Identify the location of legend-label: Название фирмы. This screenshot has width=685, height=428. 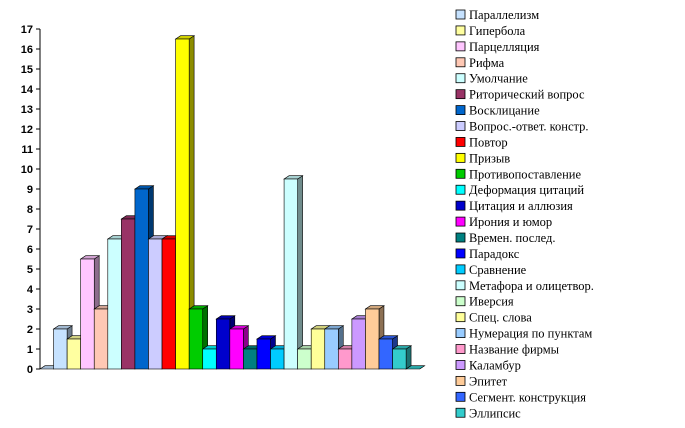
(514, 350).